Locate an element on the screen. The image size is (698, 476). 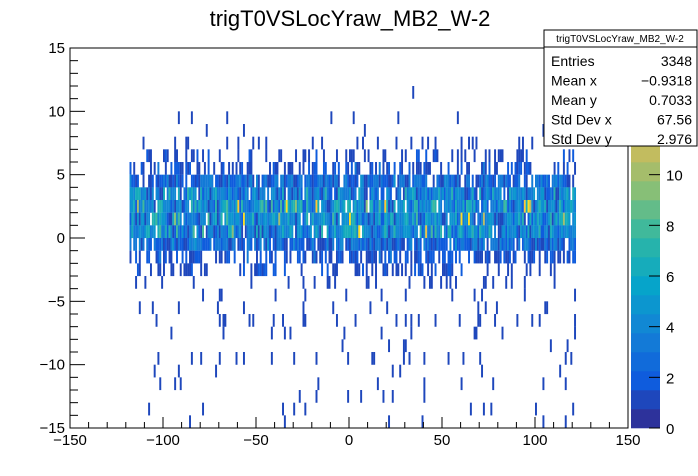
stats-box-frame is located at coordinates (620, 88).